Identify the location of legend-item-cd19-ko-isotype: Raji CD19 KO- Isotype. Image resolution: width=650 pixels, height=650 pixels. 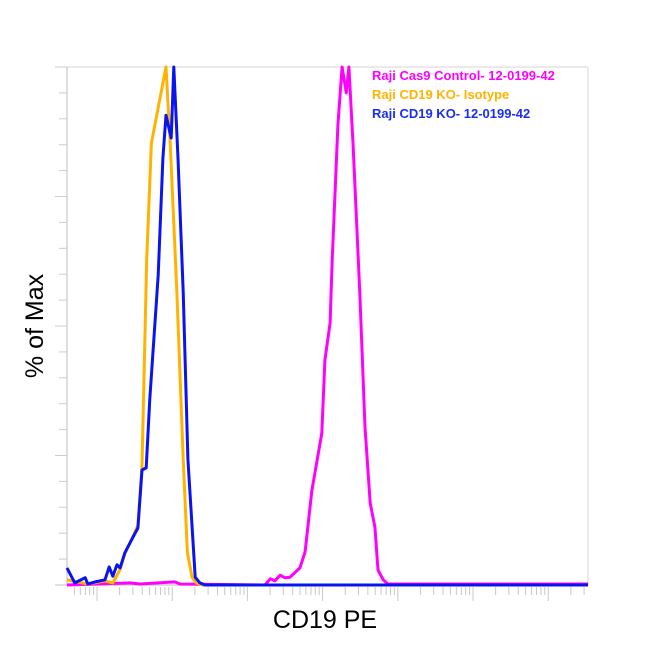
(440, 94).